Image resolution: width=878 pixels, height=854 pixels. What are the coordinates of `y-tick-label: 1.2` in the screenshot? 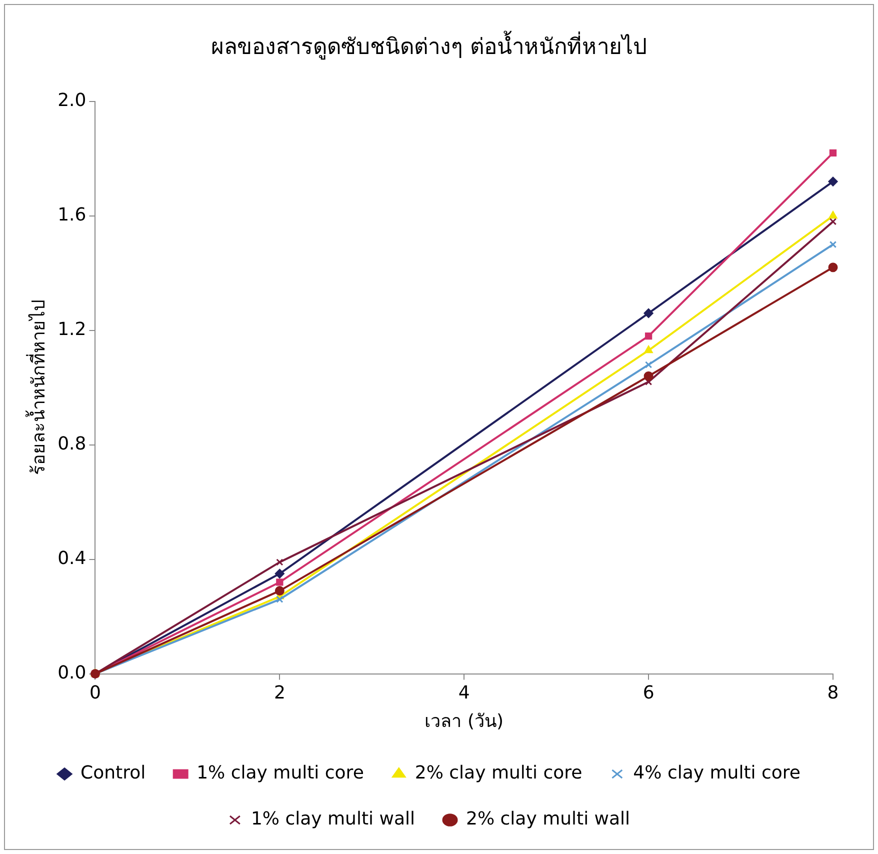 It's located at (72, 329).